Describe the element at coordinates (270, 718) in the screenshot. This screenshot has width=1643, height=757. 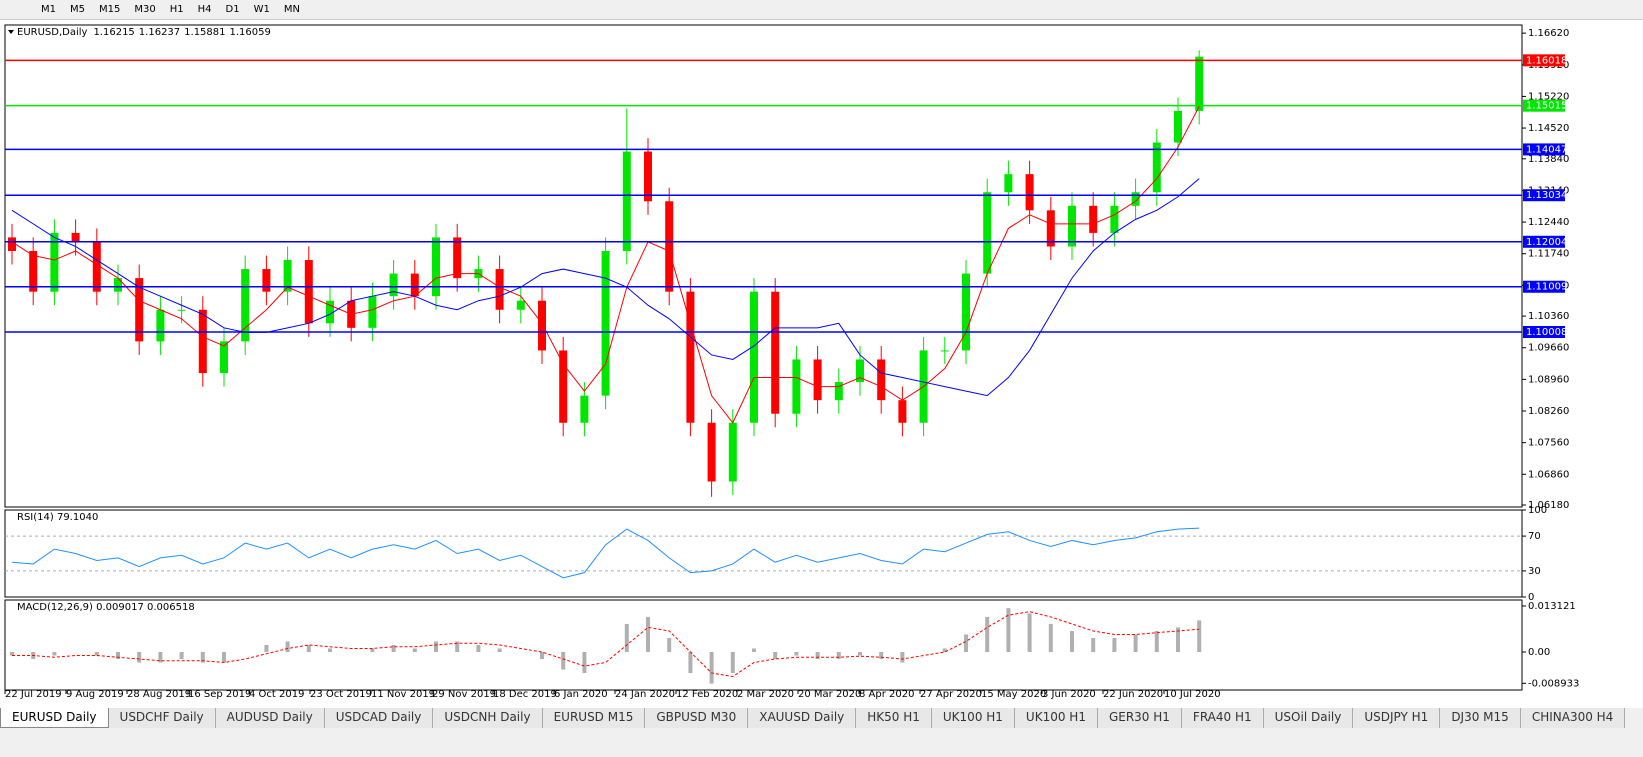
I see `chart-tab: AUDUSD Daily` at that location.